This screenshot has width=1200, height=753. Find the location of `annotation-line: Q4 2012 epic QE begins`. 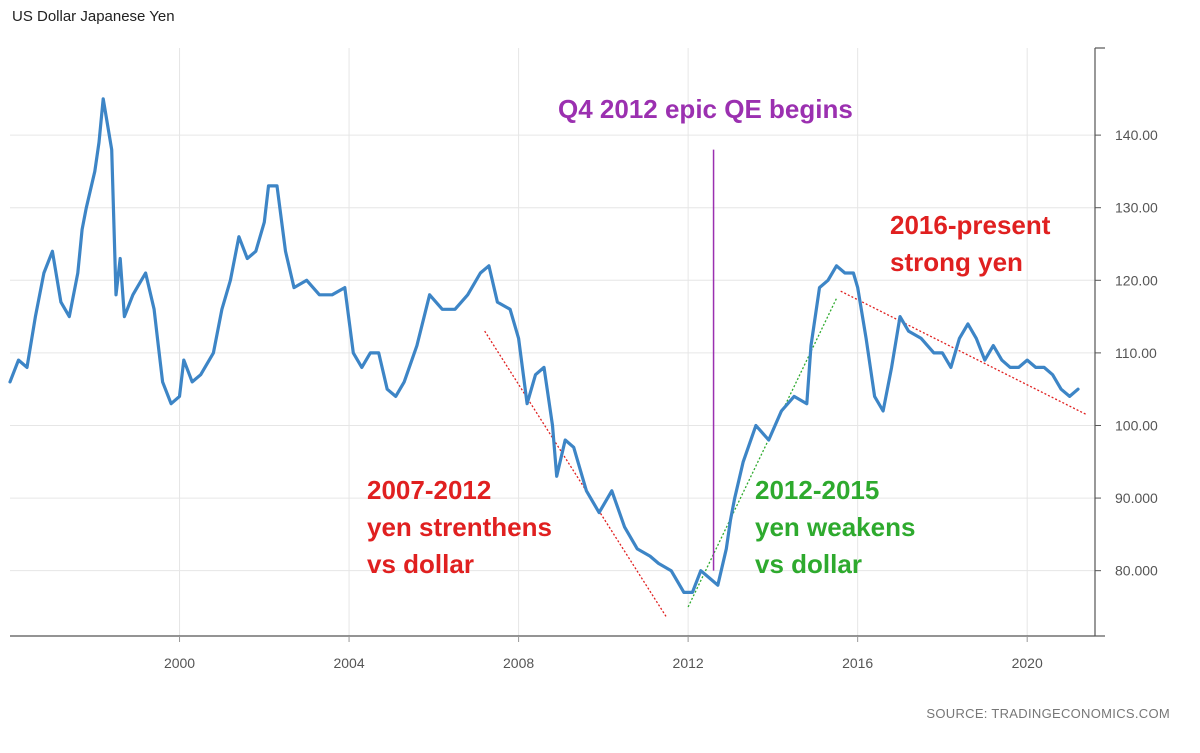

annotation-line: Q4 2012 epic QE begins is located at coordinates (705, 109).